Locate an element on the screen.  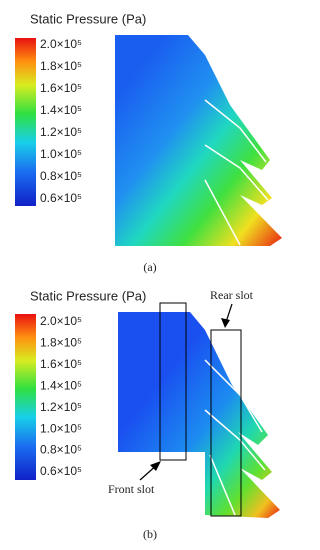
rear-slot-box is located at coordinates (226, 423).